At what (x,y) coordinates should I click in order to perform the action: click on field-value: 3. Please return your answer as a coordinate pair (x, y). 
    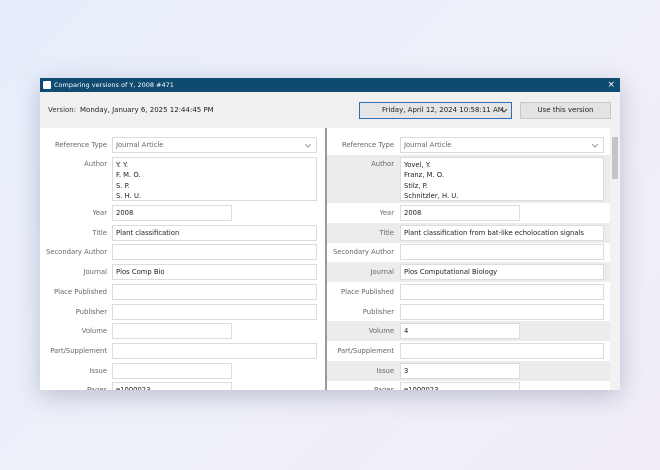
    Looking at the image, I should click on (406, 370).